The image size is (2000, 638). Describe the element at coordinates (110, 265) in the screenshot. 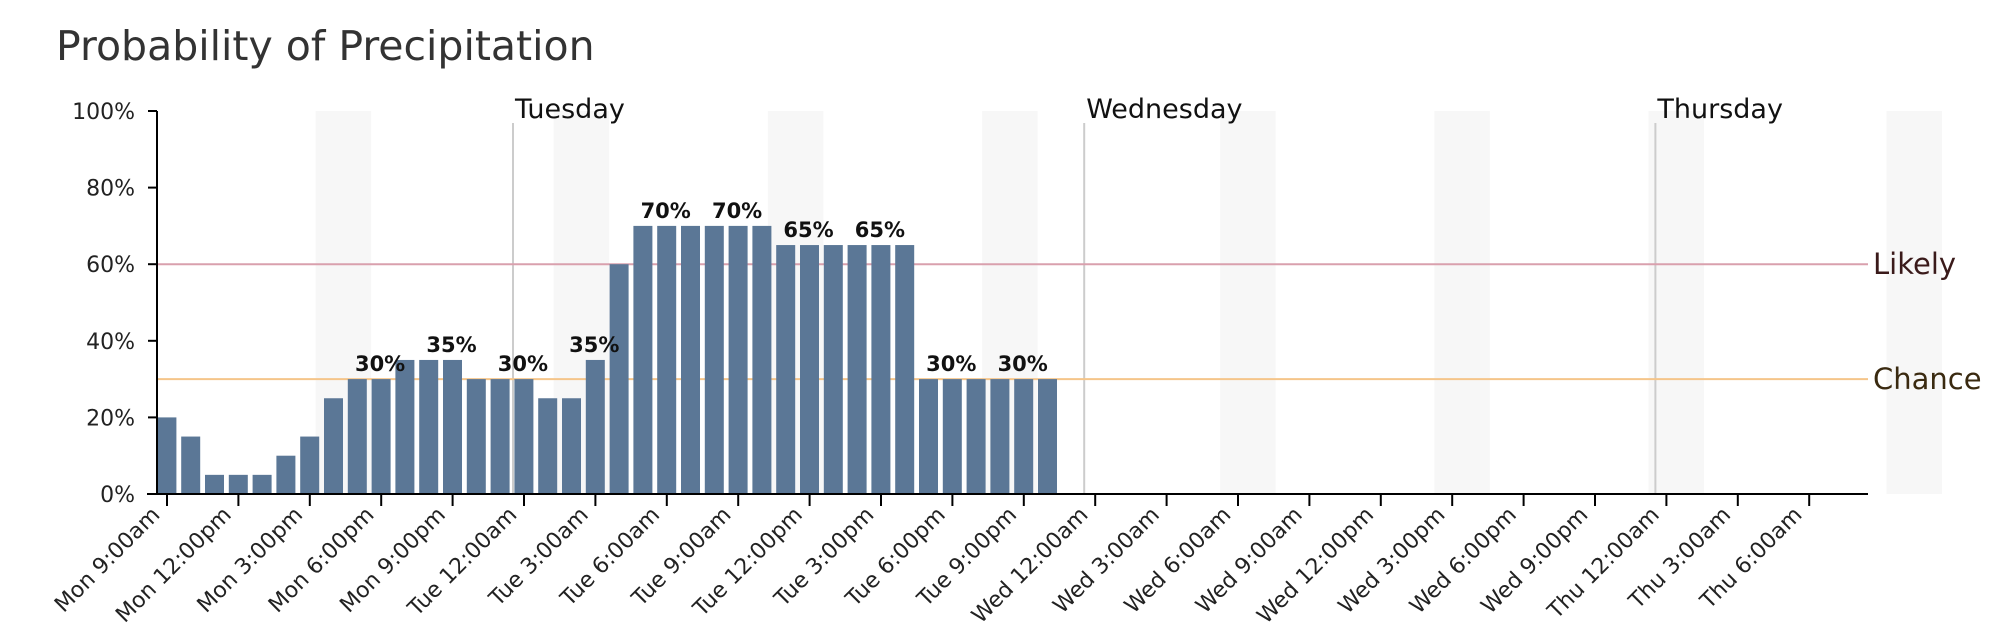

I see `y-tick-label: 60%` at that location.